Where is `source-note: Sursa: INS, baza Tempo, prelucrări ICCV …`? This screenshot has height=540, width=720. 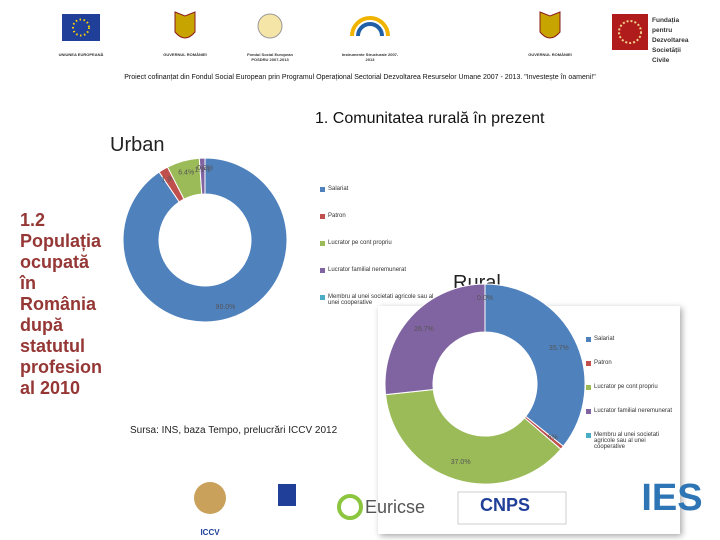 source-note: Sursa: INS, baza Tempo, prelucrări ICCV … is located at coordinates (234, 430).